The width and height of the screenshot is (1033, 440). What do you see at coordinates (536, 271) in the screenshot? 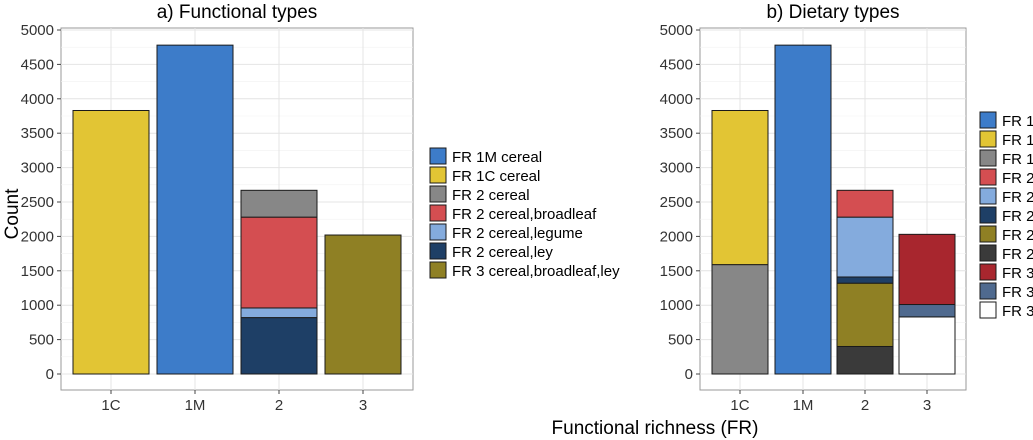
I see `legend-entry-label: FR 3 cereal,broadleaf,ley` at bounding box center [536, 271].